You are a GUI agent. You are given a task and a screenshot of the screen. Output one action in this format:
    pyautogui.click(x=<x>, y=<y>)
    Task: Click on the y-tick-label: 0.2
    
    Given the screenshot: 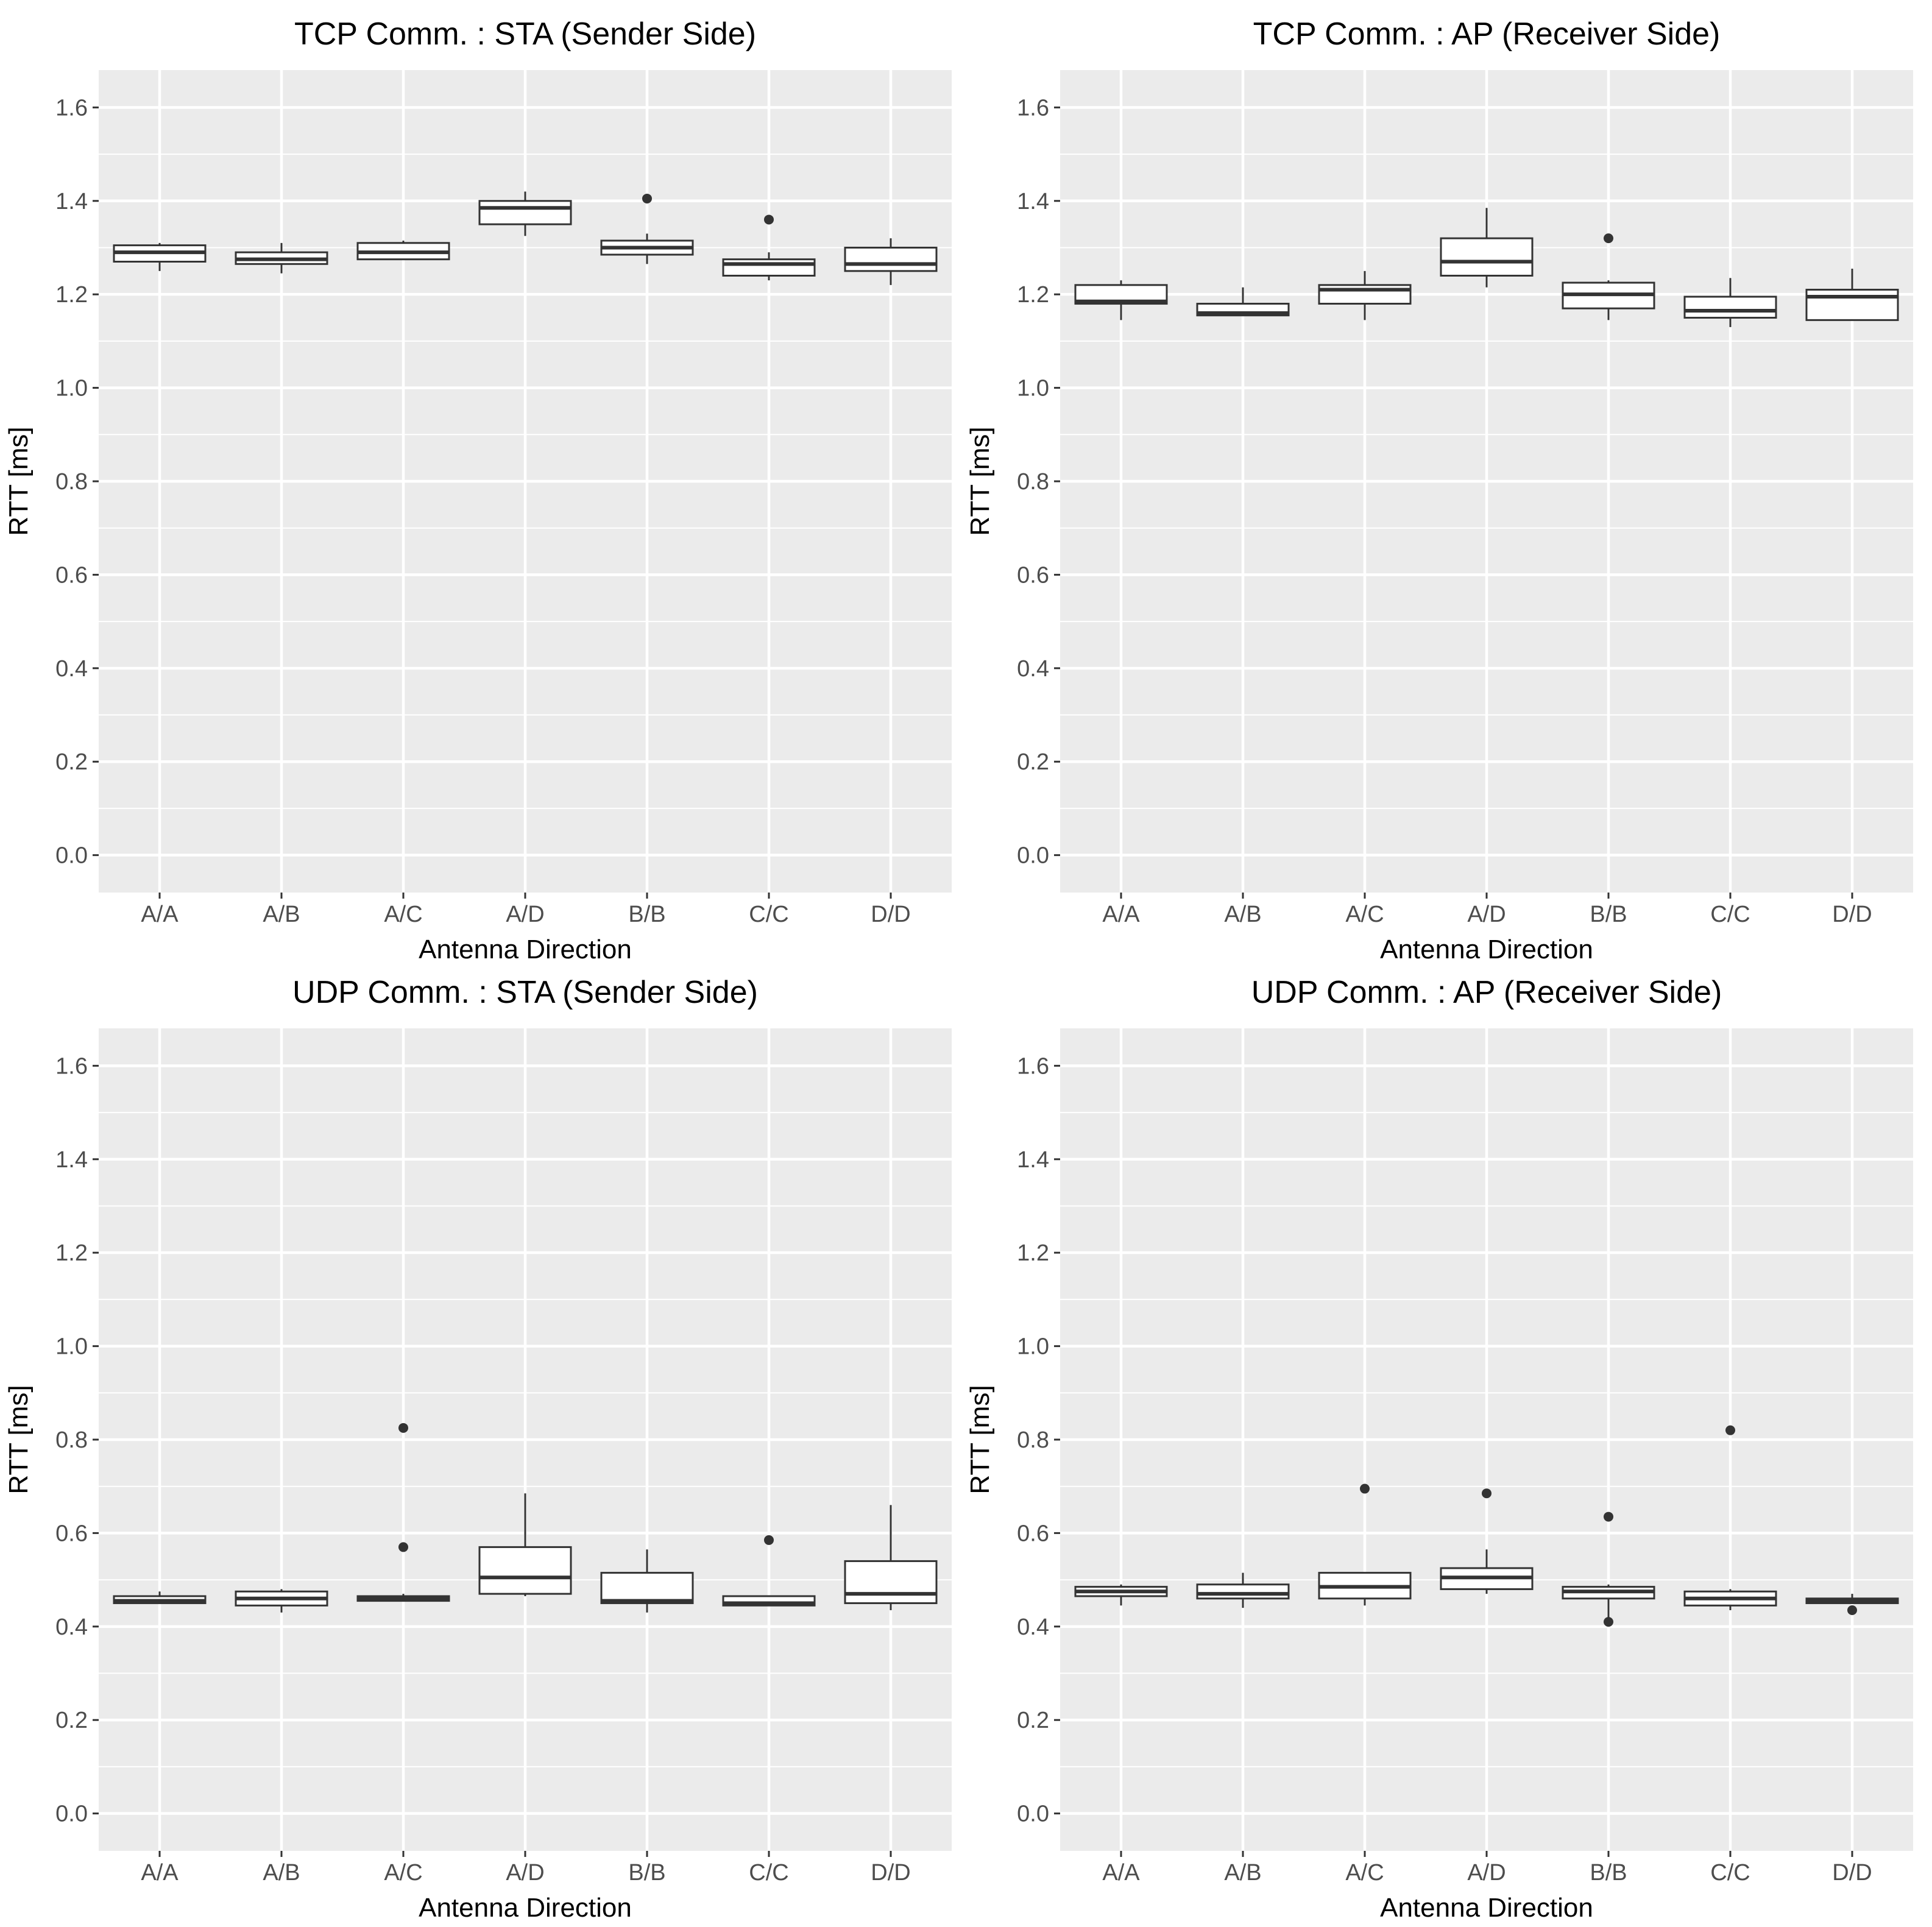 What is the action you would take?
    pyautogui.click(x=71, y=762)
    